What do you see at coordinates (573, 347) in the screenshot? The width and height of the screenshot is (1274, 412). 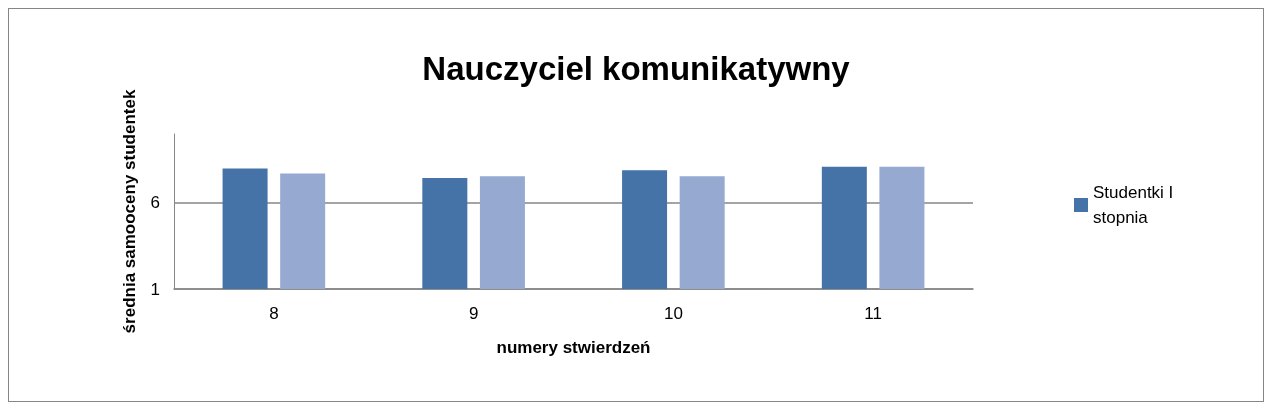 I see `x-axis-title: numery stwierdzeń` at bounding box center [573, 347].